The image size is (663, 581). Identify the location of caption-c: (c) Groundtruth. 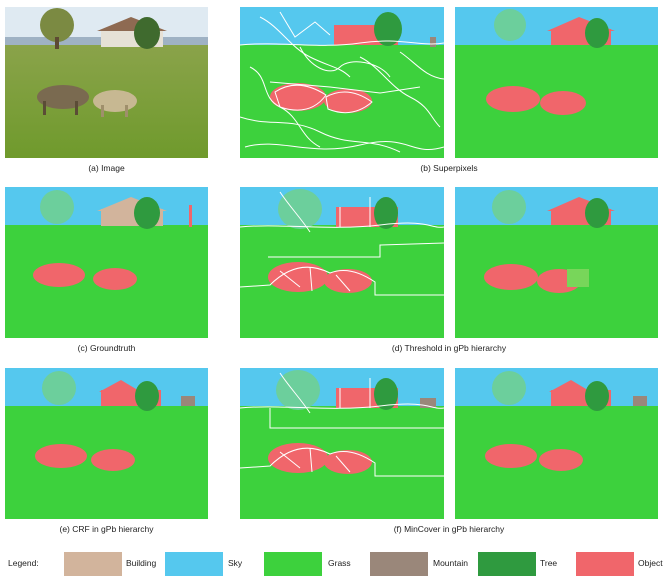
(106, 348).